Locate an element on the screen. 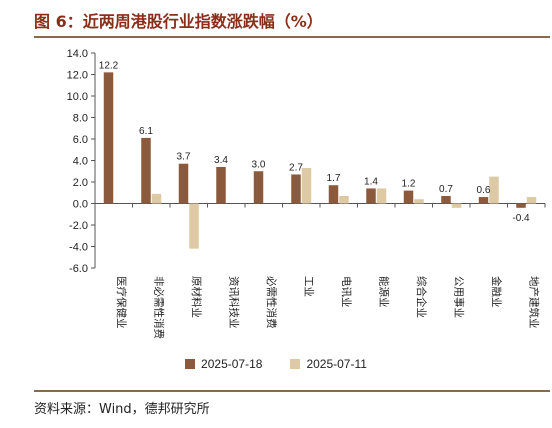  figure-title: 图 6：近两周港股行业指数涨跌幅（%） is located at coordinates (178, 21).